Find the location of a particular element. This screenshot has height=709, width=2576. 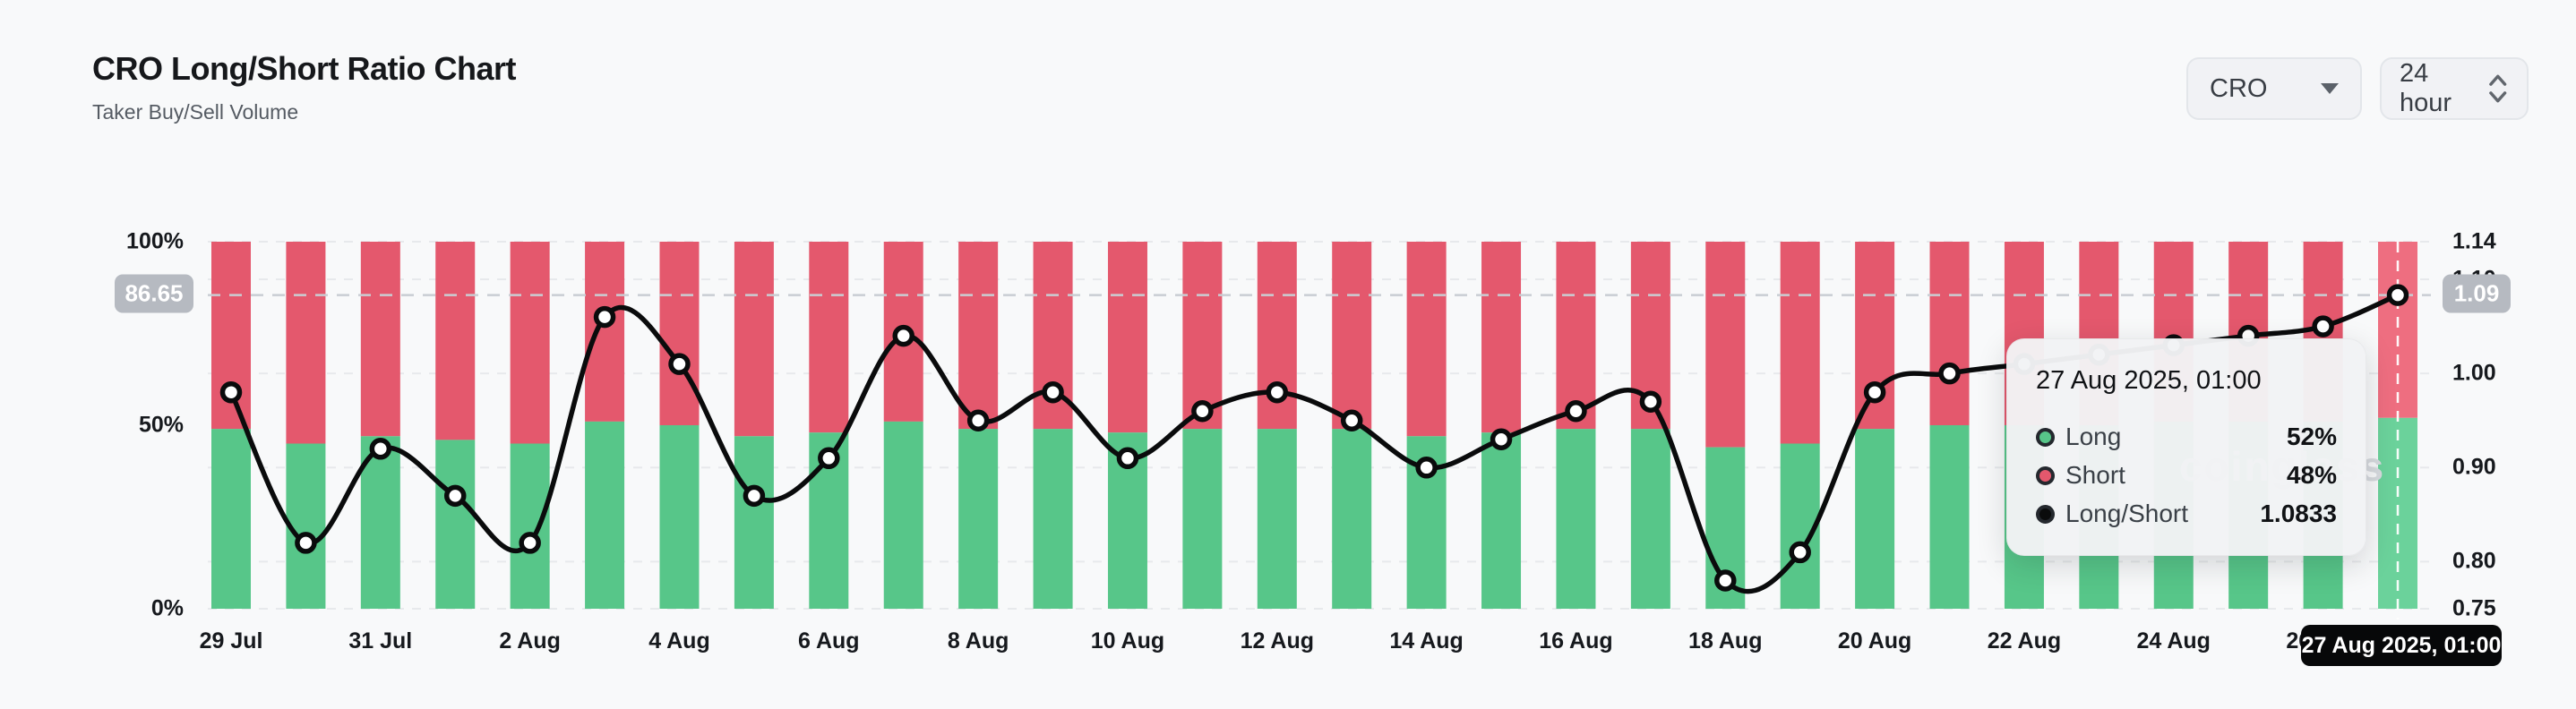

x-axis-tick: 16 Aug is located at coordinates (1576, 641).